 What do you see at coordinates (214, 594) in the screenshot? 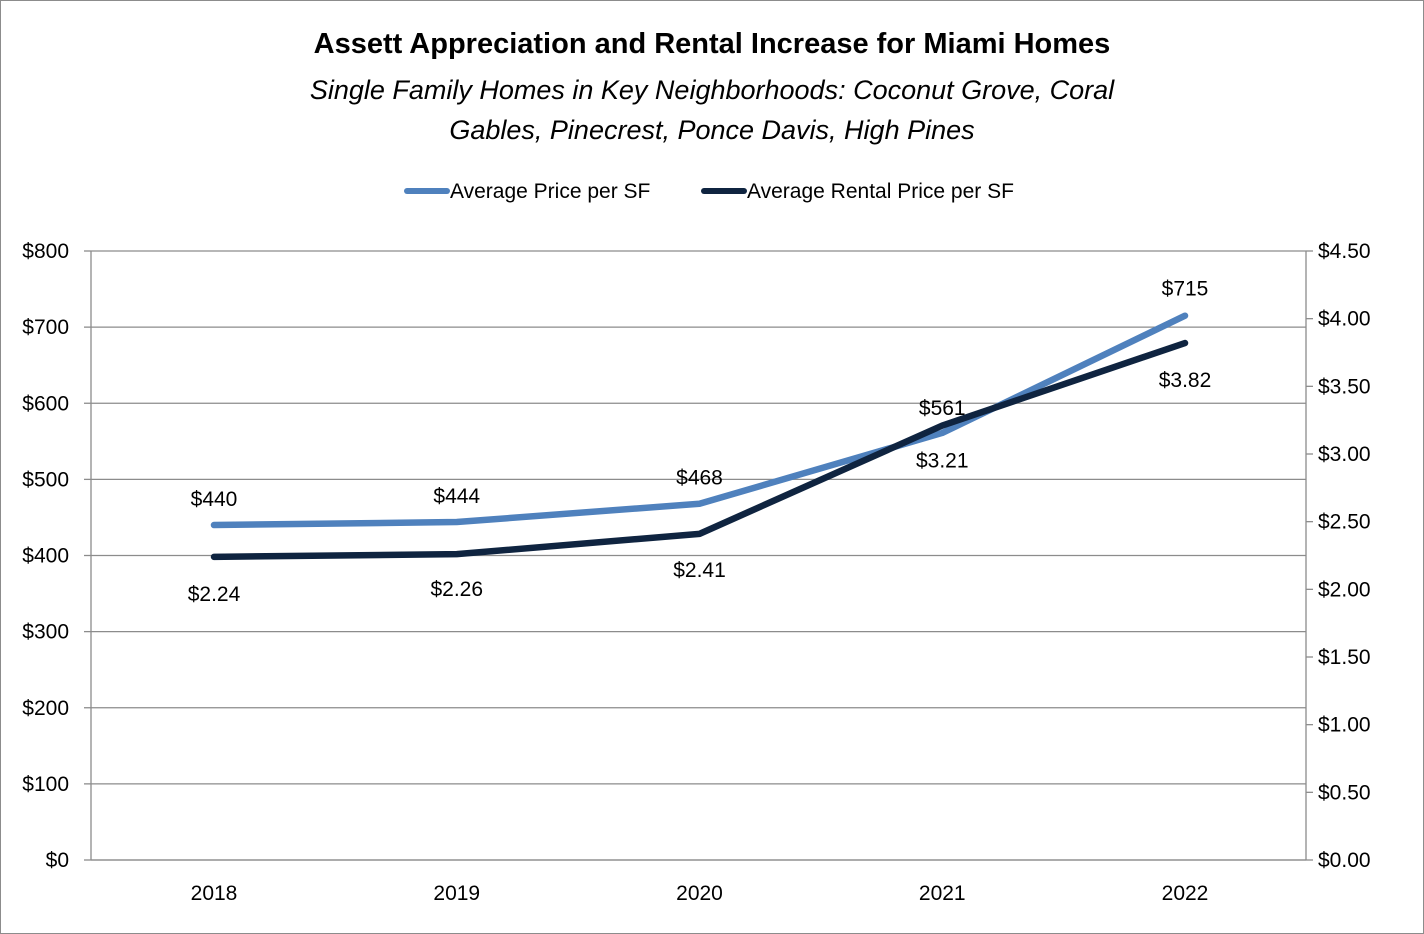
I see `rental-data-label: $2.24` at bounding box center [214, 594].